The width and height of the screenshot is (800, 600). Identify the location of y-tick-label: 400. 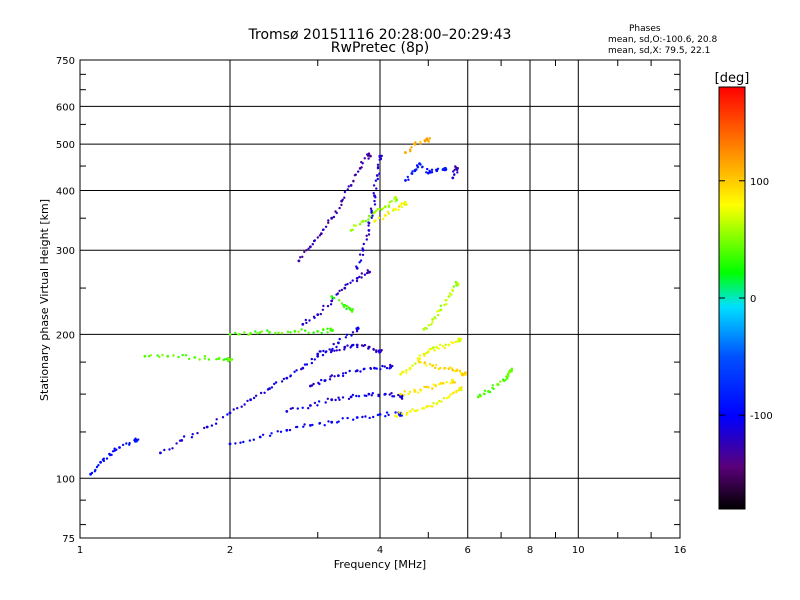
(65, 191).